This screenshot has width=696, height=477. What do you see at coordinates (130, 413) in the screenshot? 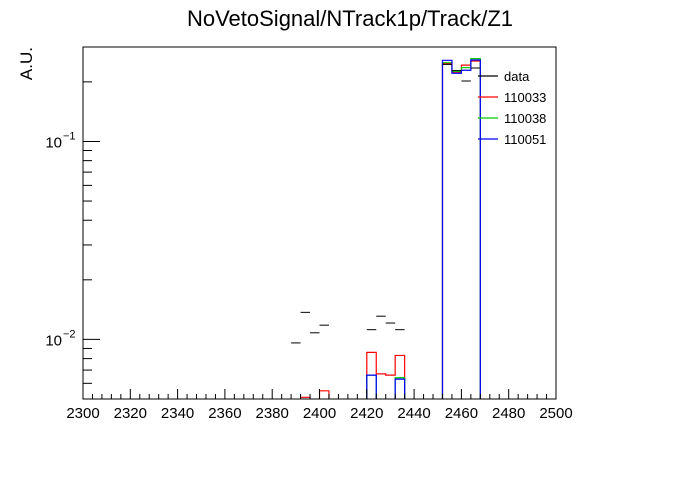
I see `x-tick-label: 2320` at bounding box center [130, 413].